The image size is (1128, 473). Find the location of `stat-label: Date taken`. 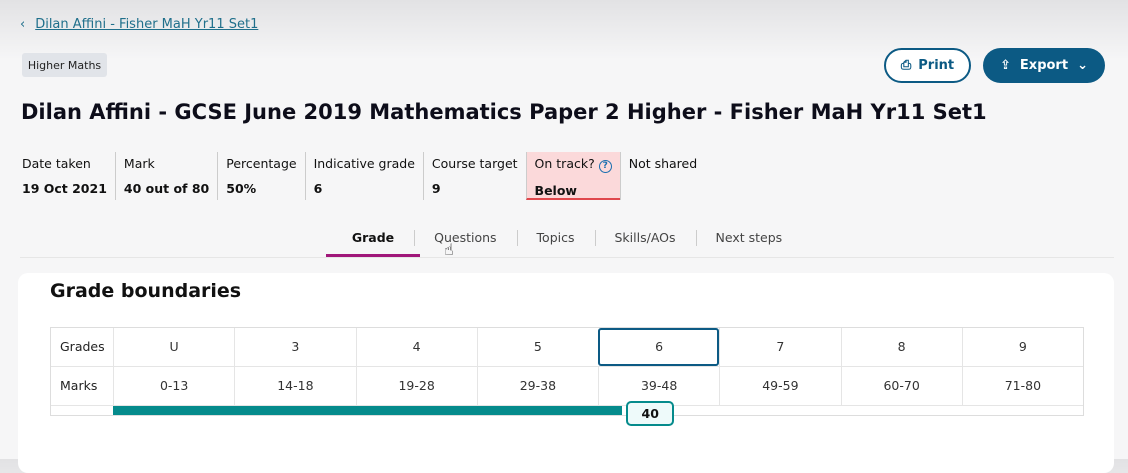

stat-label: Date taken is located at coordinates (56, 163).